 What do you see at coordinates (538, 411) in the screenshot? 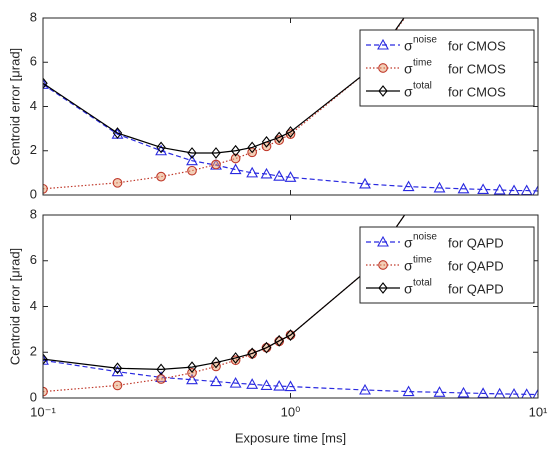
I see `x-tick-label: 10¹` at bounding box center [538, 411].